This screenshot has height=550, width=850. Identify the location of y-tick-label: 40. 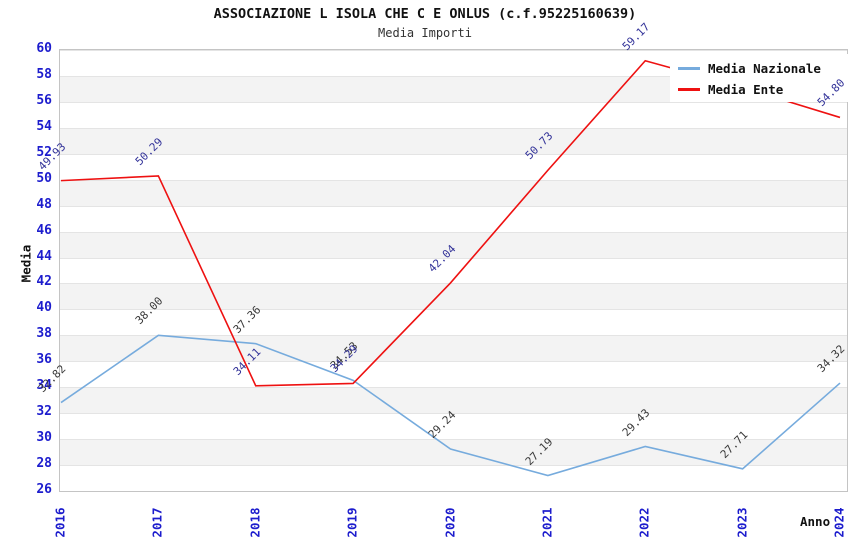
(44, 308).